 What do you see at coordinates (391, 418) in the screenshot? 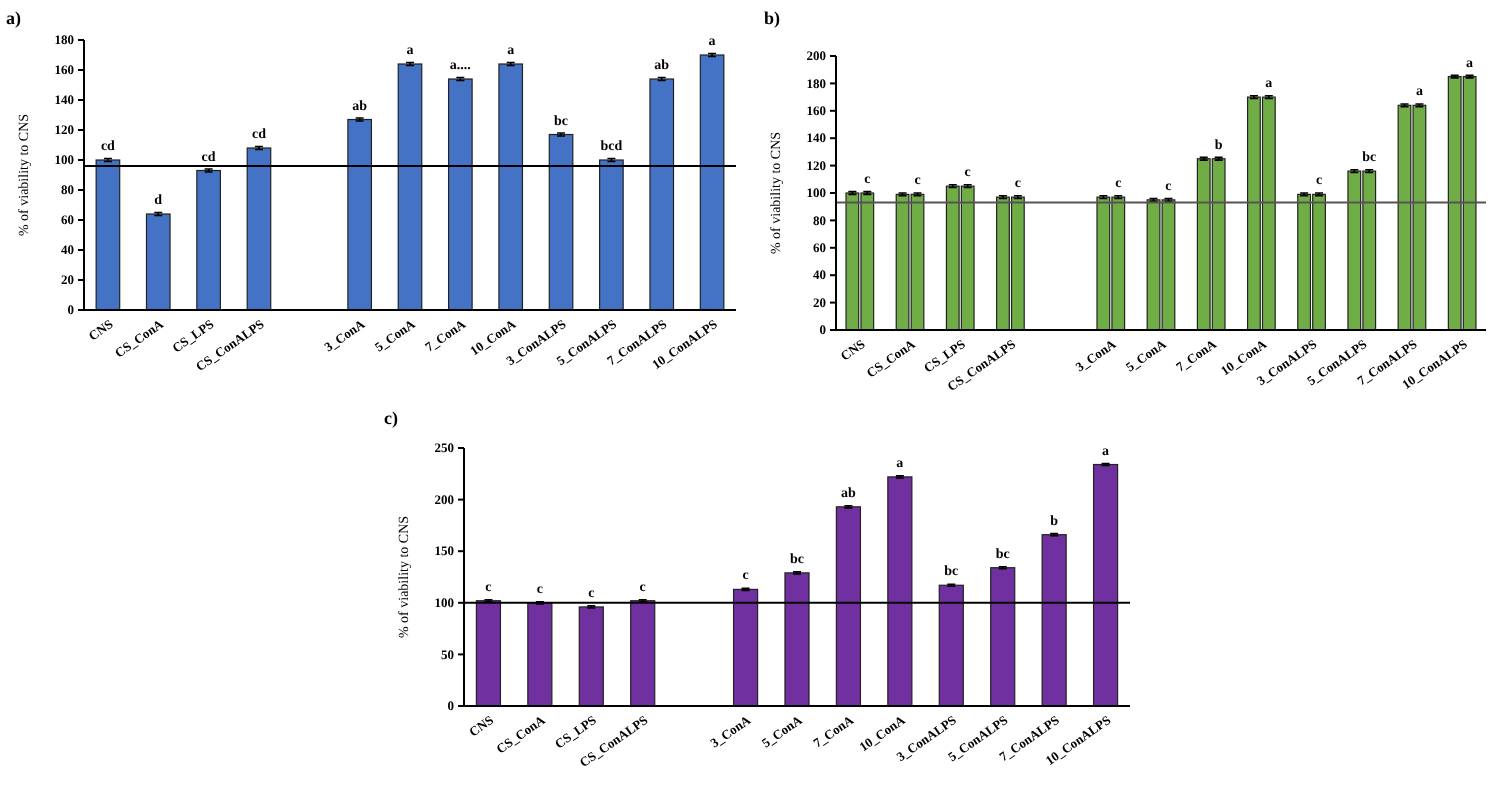
I see `chart-title: c)` at bounding box center [391, 418].